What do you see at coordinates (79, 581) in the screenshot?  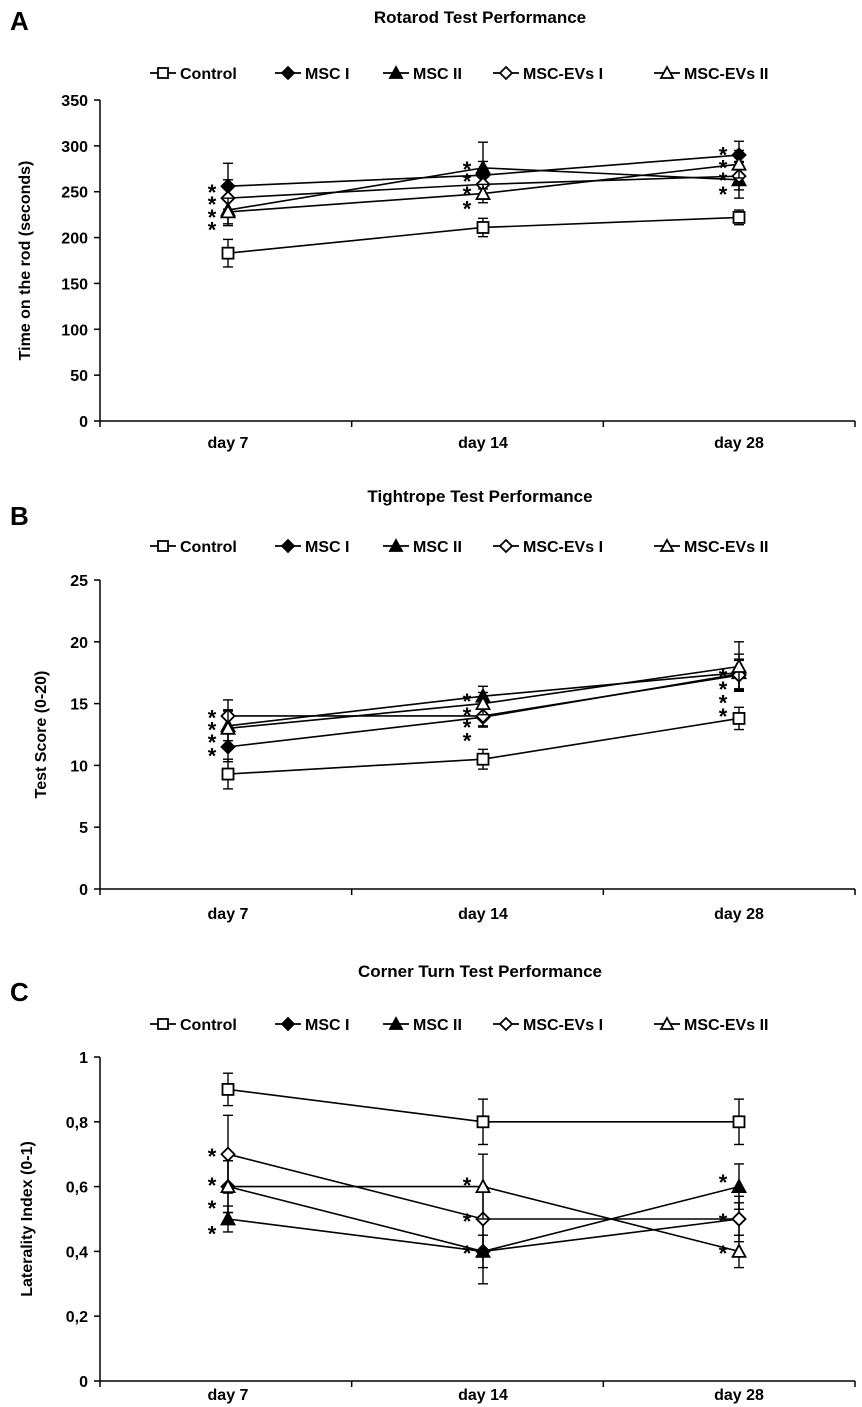 I see `y-tick-label: 25` at bounding box center [79, 581].